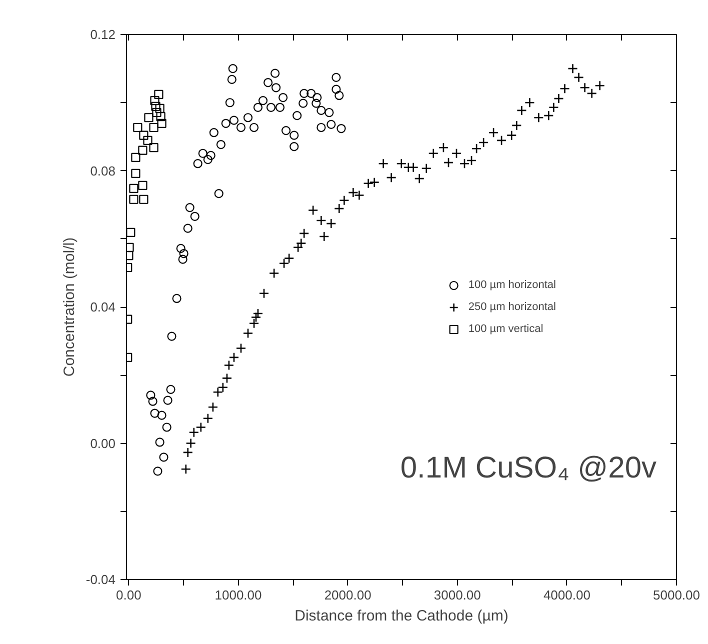 This screenshot has width=708, height=644. What do you see at coordinates (401, 616) in the screenshot?
I see `x-axis-title: Distance from the Cathode (µm)` at bounding box center [401, 616].